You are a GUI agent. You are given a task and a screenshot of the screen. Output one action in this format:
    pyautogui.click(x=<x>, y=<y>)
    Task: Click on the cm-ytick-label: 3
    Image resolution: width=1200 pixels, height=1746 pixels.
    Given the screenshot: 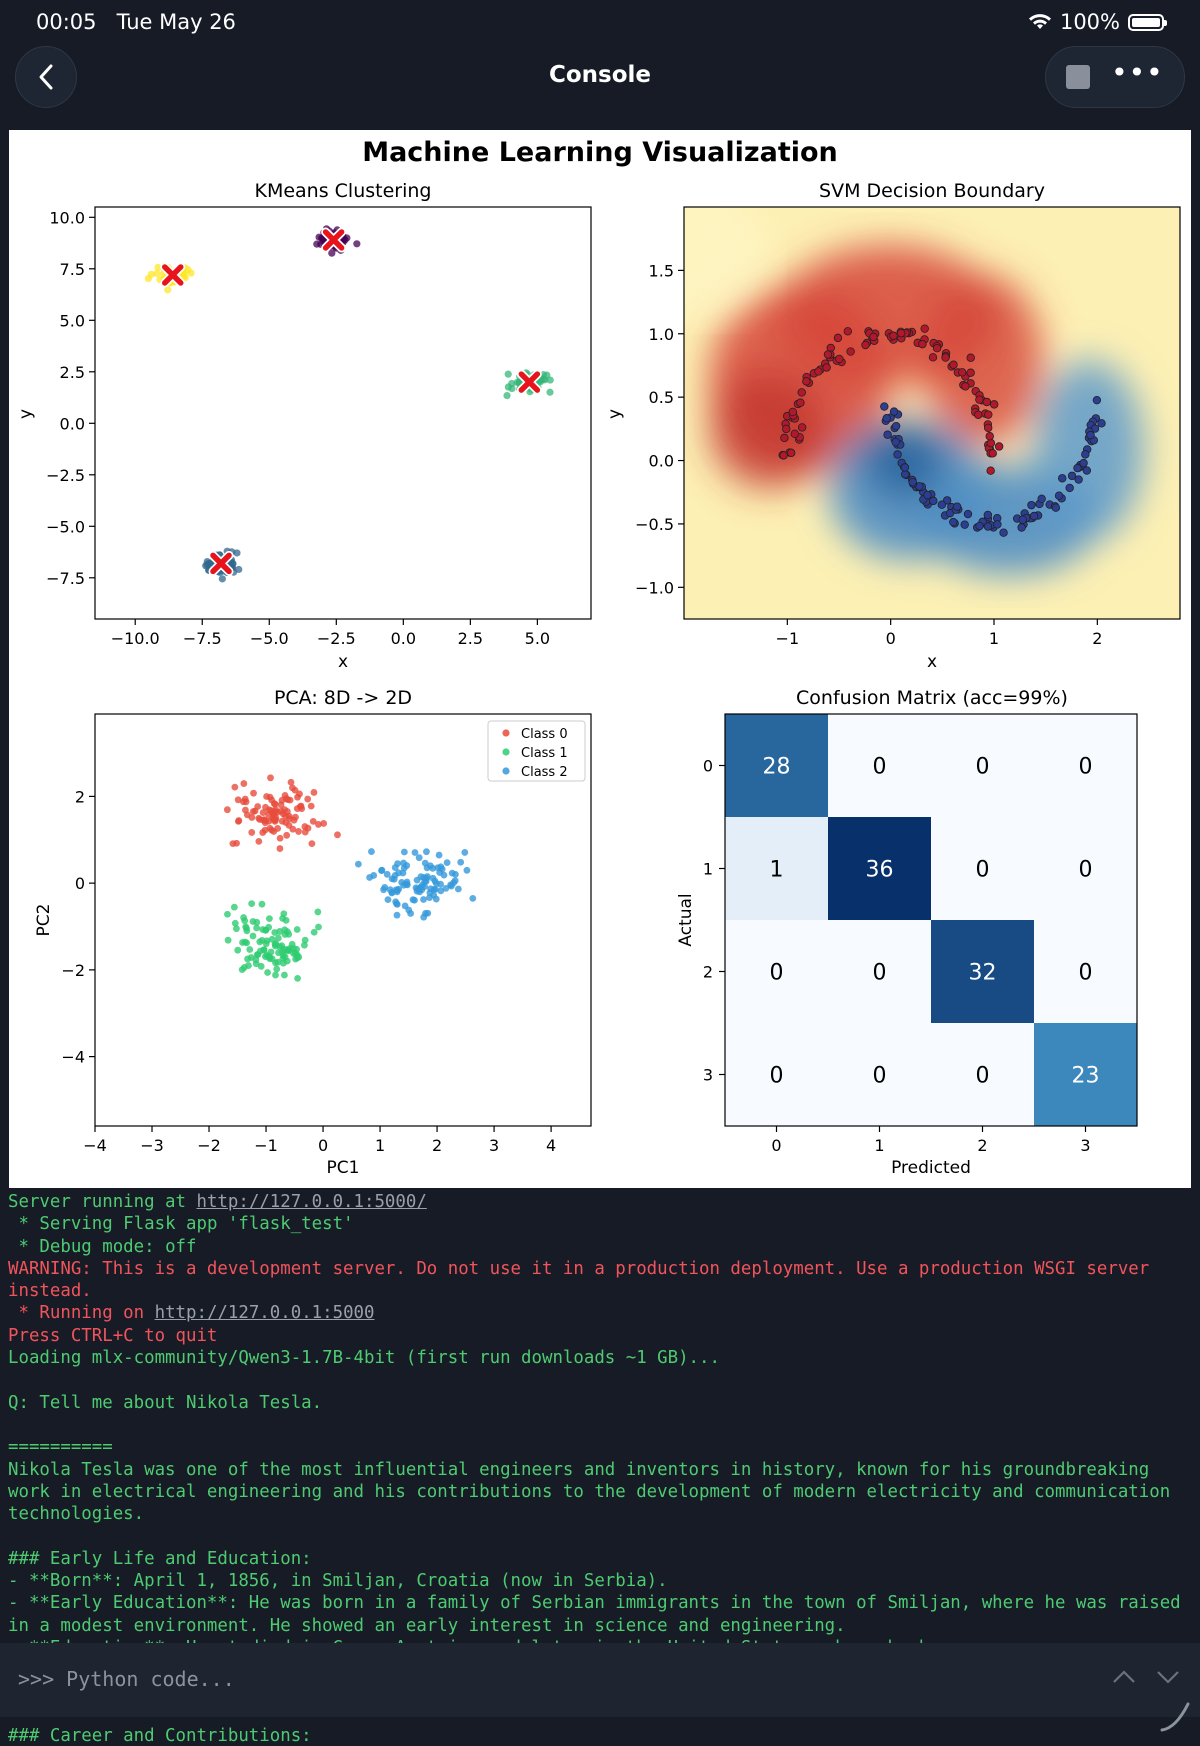 What is the action you would take?
    pyautogui.click(x=708, y=1075)
    